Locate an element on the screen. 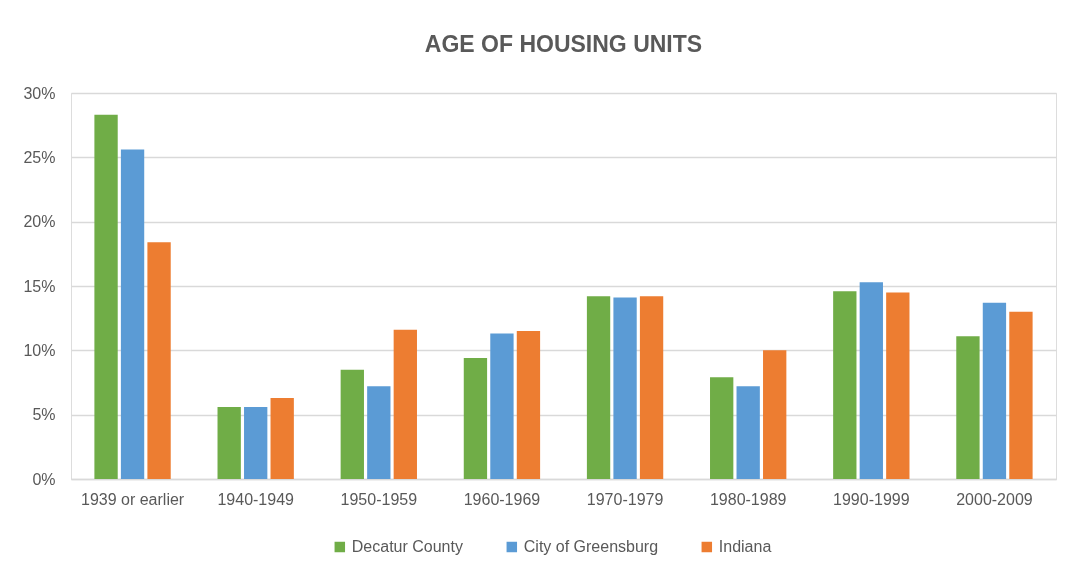 Image resolution: width=1072 pixels, height=577 pixels. x-tick-label: 1980-1989 is located at coordinates (748, 499).